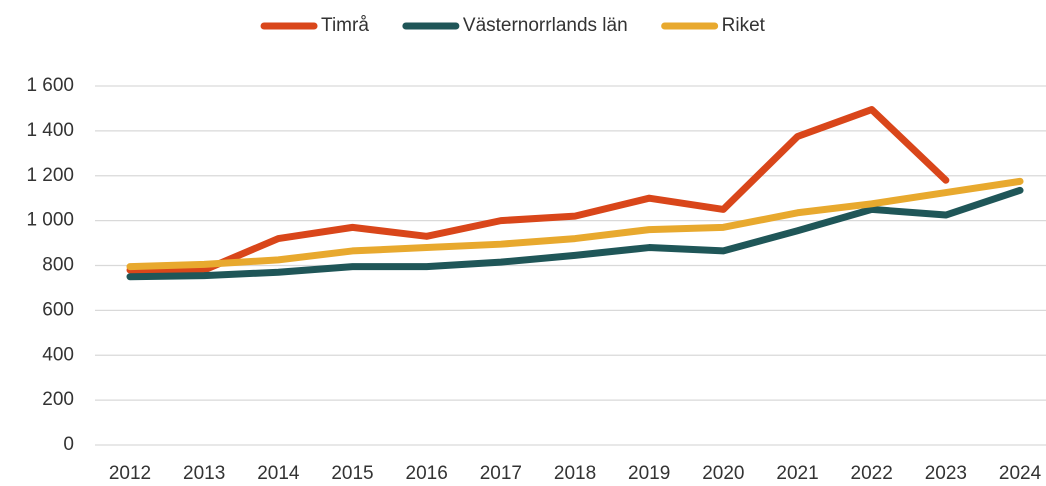 Image resolution: width=1046 pixels, height=486 pixels. Describe the element at coordinates (501, 473) in the screenshot. I see `x-tick-label: 2017` at that location.